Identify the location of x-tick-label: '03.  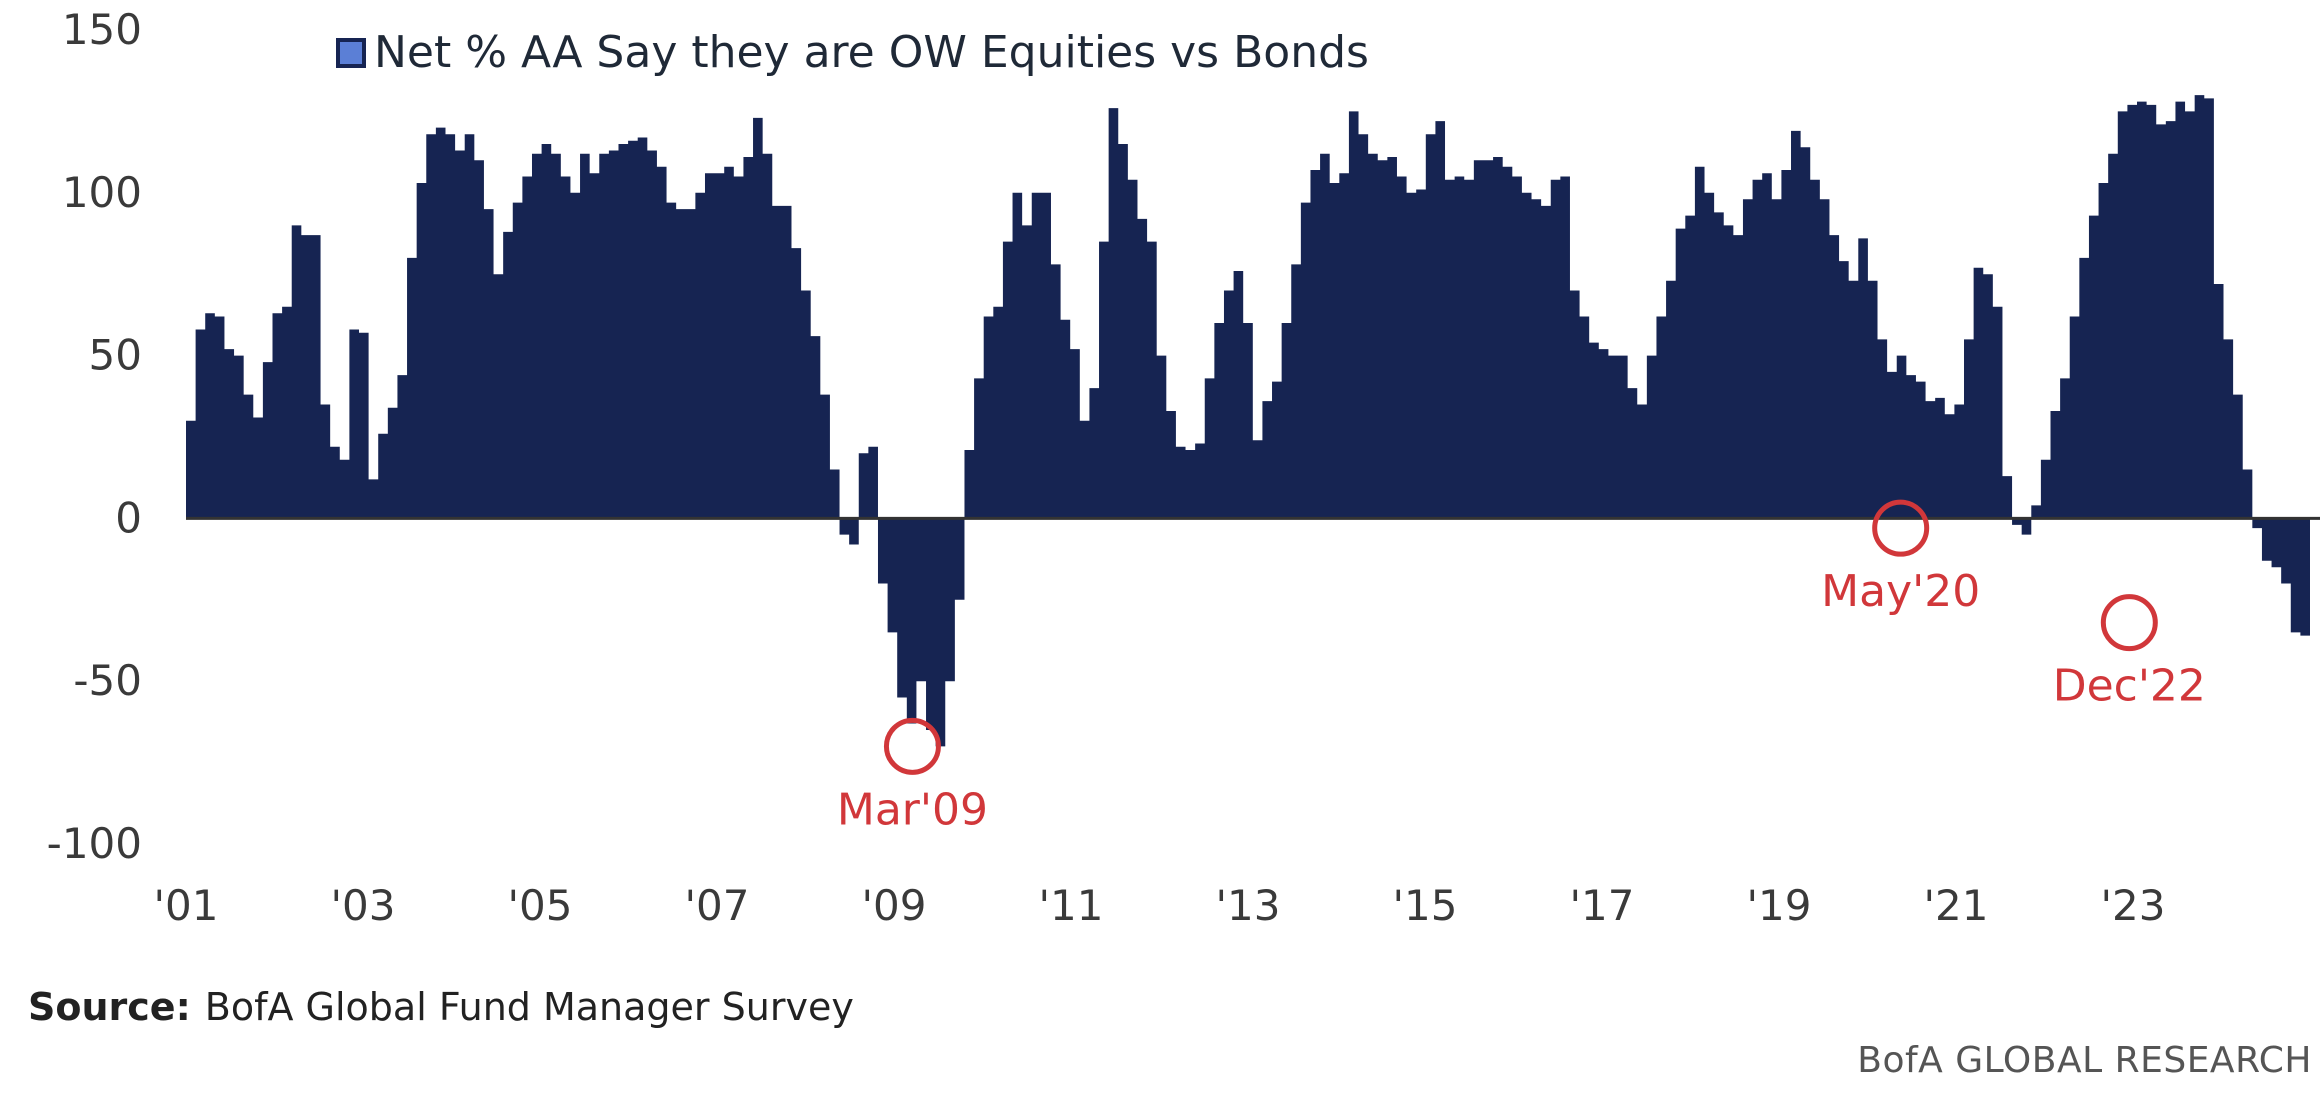
(363, 905).